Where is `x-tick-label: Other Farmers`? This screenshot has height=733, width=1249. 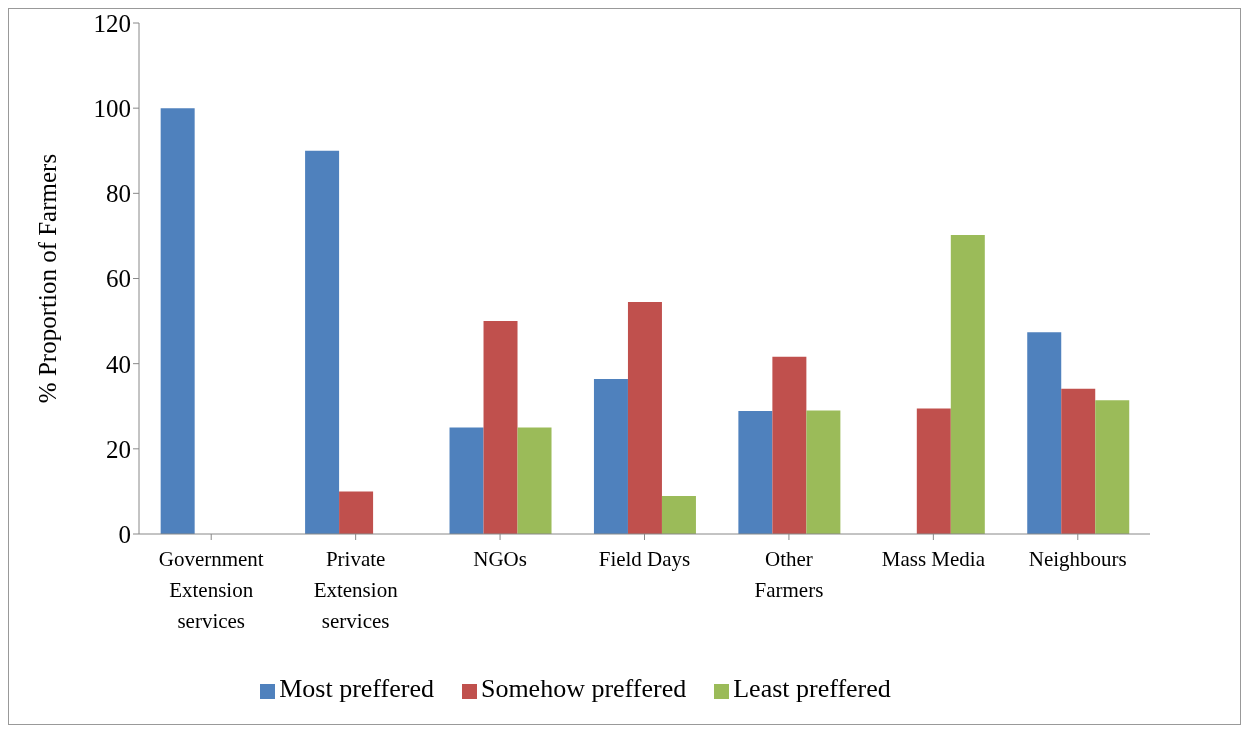 x-tick-label: Other Farmers is located at coordinates (789, 574).